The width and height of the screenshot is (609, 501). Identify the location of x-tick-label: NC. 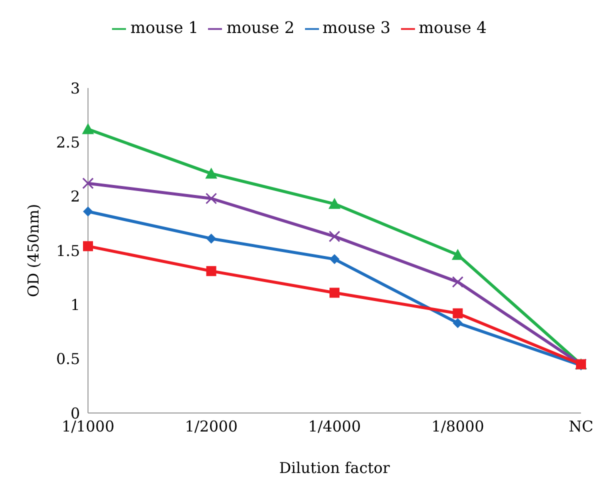
(581, 427).